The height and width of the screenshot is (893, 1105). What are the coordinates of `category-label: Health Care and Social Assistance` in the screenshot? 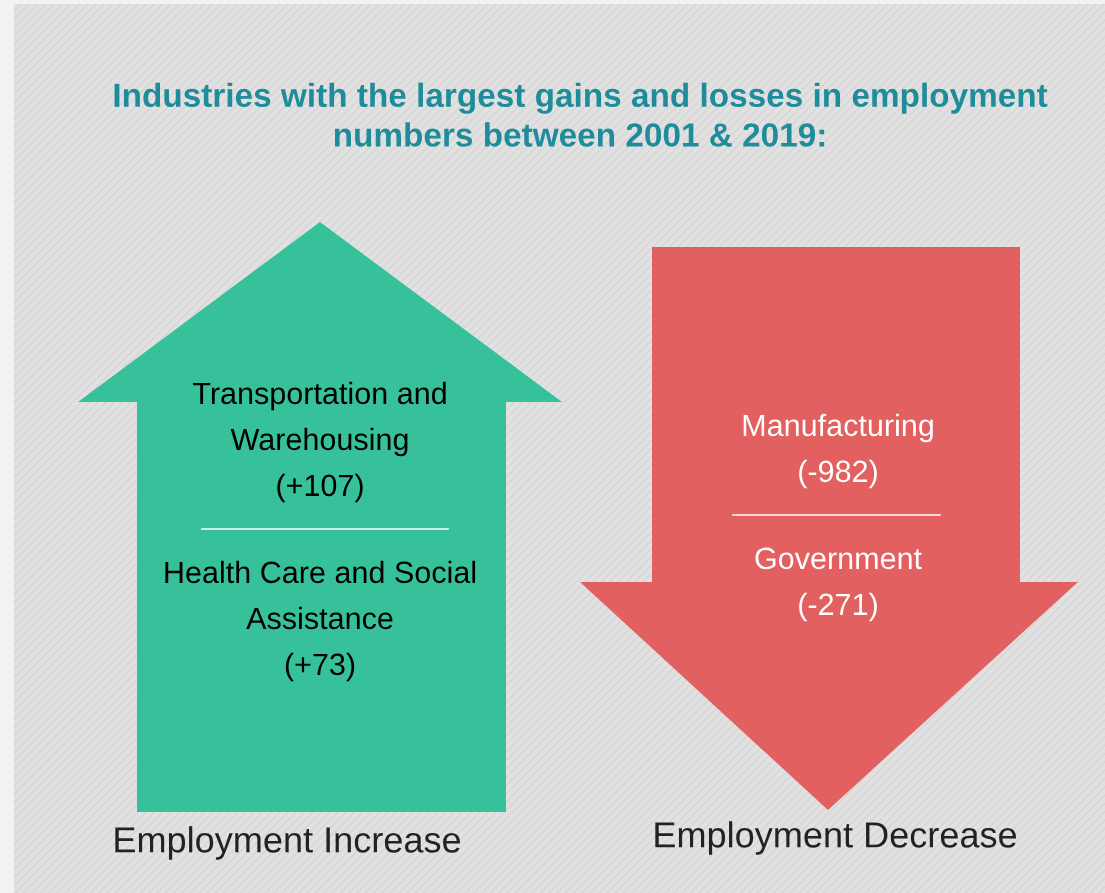 It's located at (320, 595).